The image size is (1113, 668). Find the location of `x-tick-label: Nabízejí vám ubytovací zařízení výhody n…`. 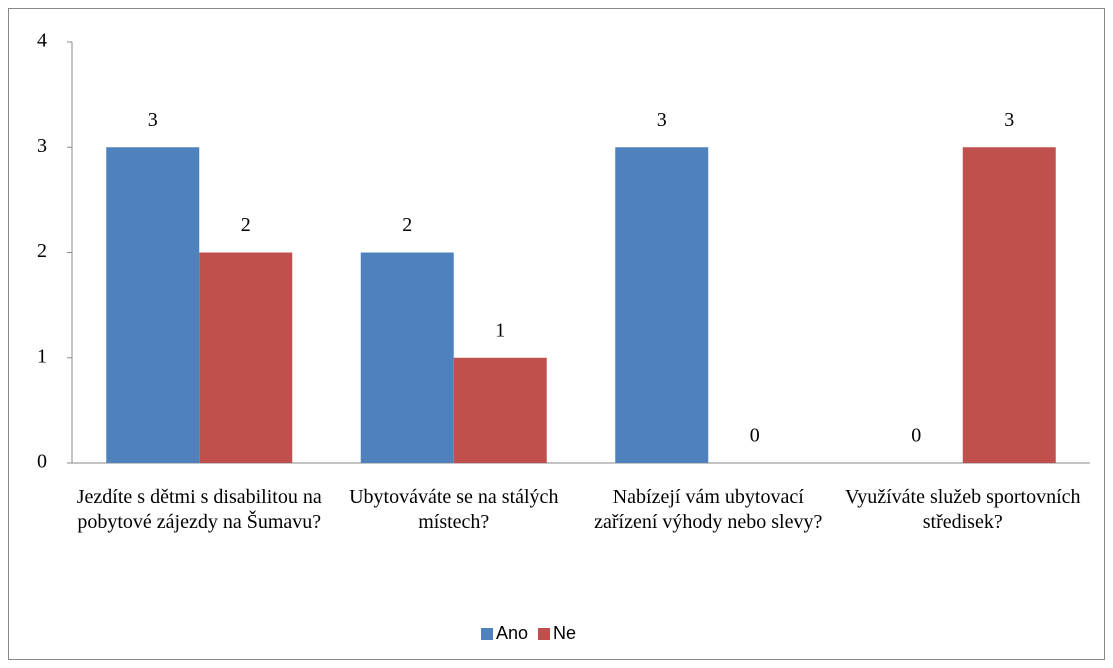

x-tick-label: Nabízejí vám ubytovací zařízení výhody n… is located at coordinates (708, 509).